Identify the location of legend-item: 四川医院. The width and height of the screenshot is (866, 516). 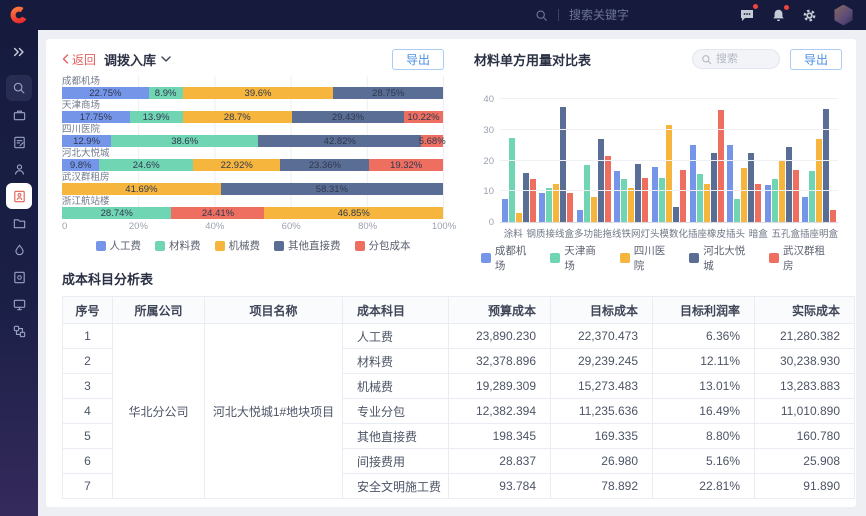
(647, 258).